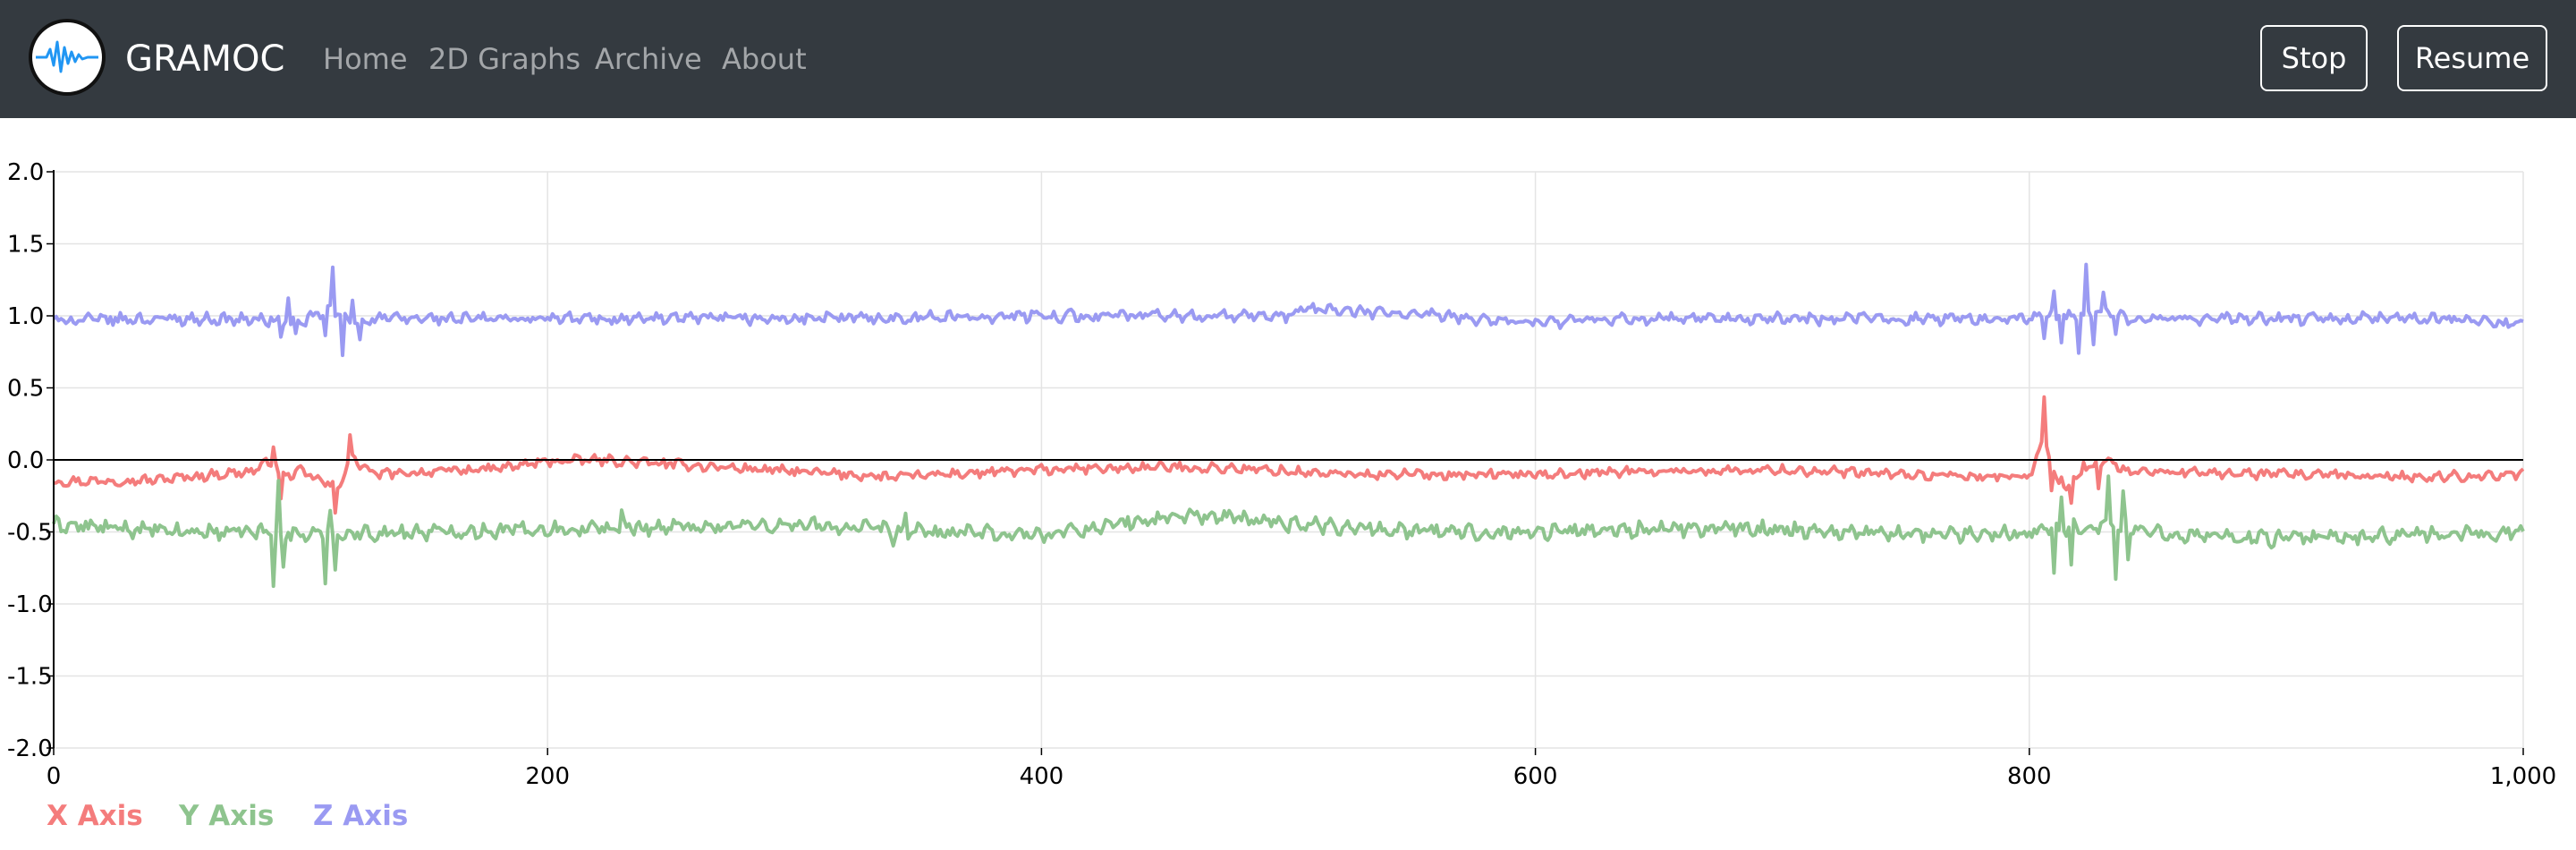 The height and width of the screenshot is (850, 2576). I want to click on series-line-y-axis, so click(1288, 531).